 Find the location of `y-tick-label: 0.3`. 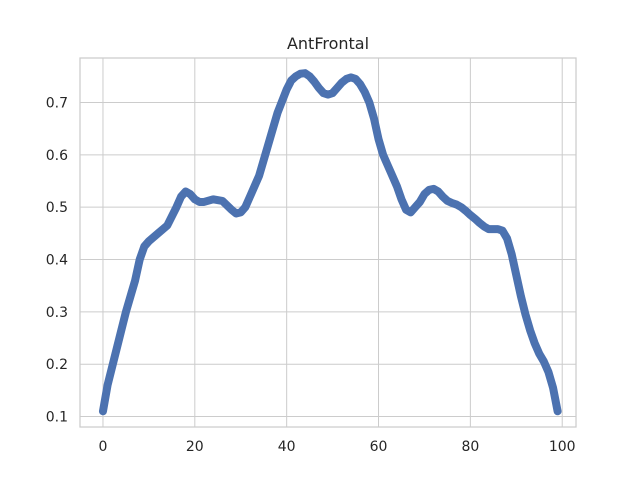

y-tick-label: 0.3 is located at coordinates (57, 313).